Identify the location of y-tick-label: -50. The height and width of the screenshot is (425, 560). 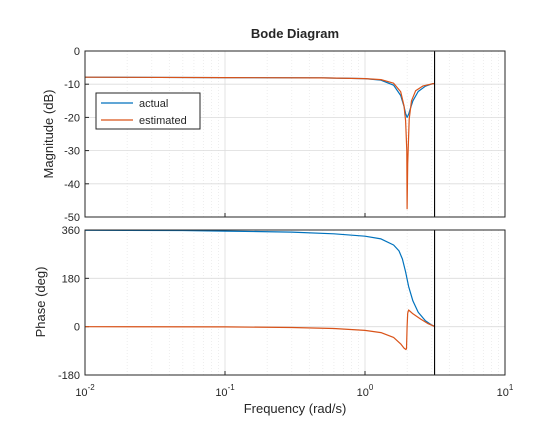
(72, 218).